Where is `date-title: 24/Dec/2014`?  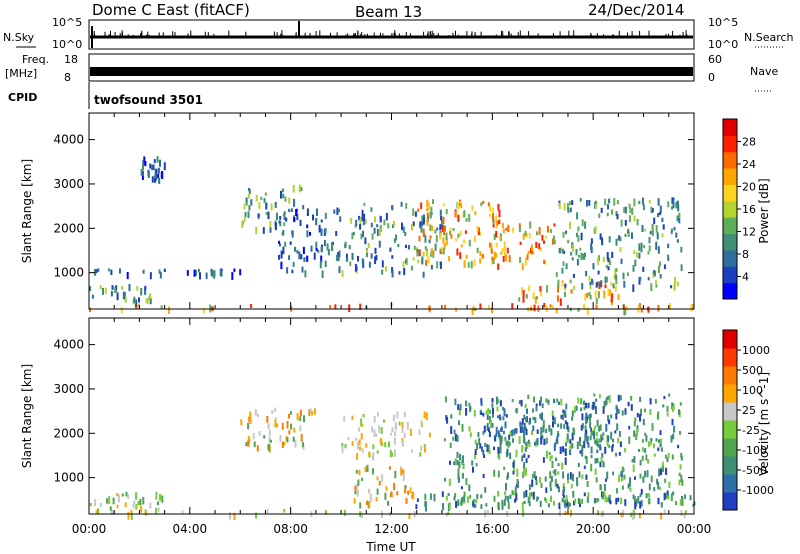 date-title: 24/Dec/2014 is located at coordinates (636, 10).